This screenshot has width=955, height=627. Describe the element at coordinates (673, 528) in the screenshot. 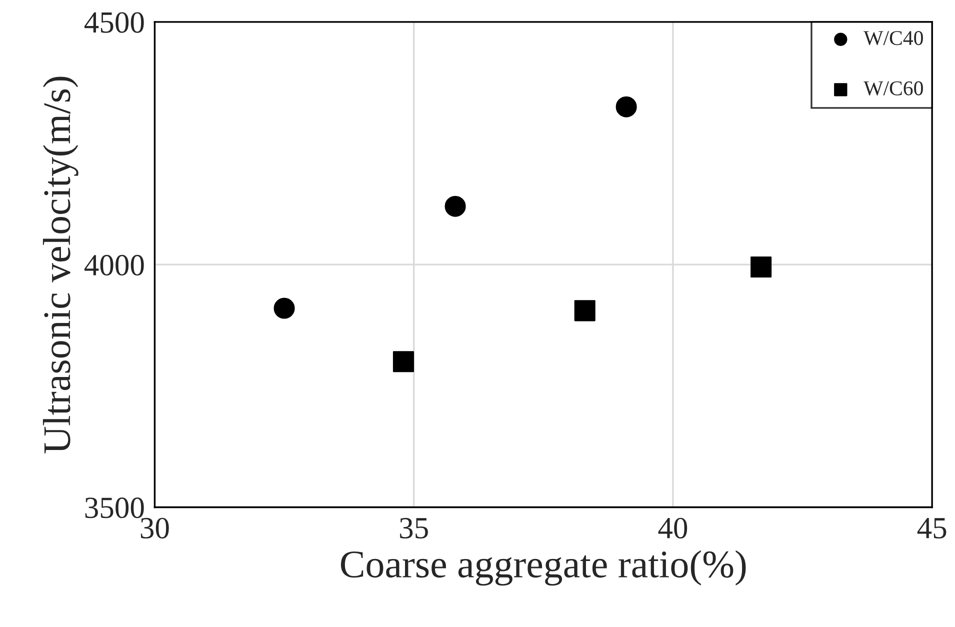

I see `x-tick-label: 40` at that location.